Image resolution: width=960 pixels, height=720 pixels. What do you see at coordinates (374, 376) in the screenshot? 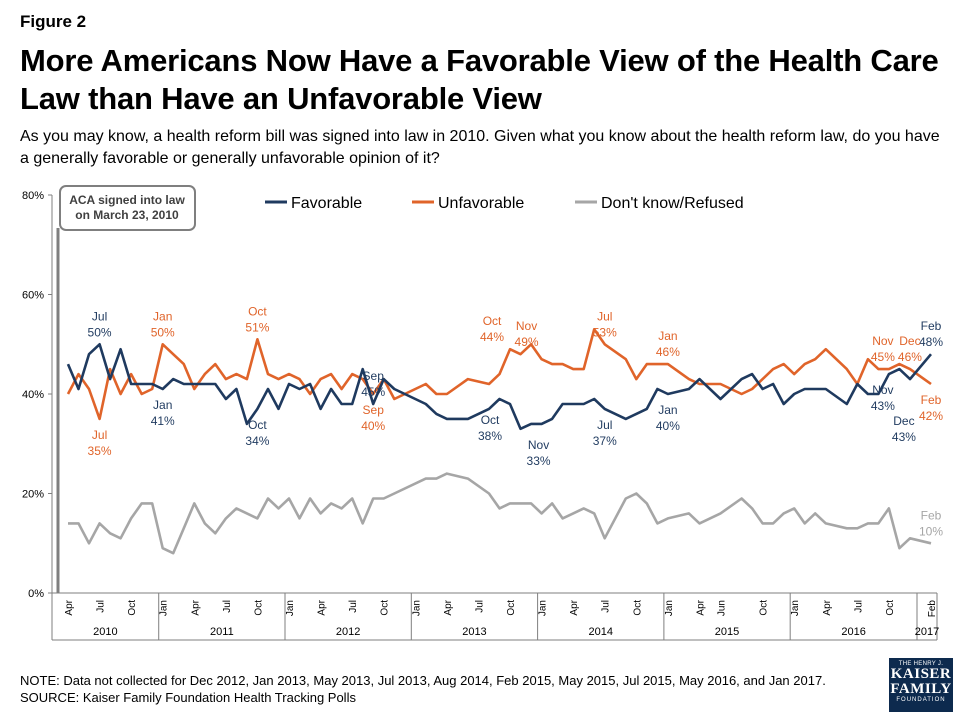
I see `data-label-favorable: Sep` at bounding box center [374, 376].